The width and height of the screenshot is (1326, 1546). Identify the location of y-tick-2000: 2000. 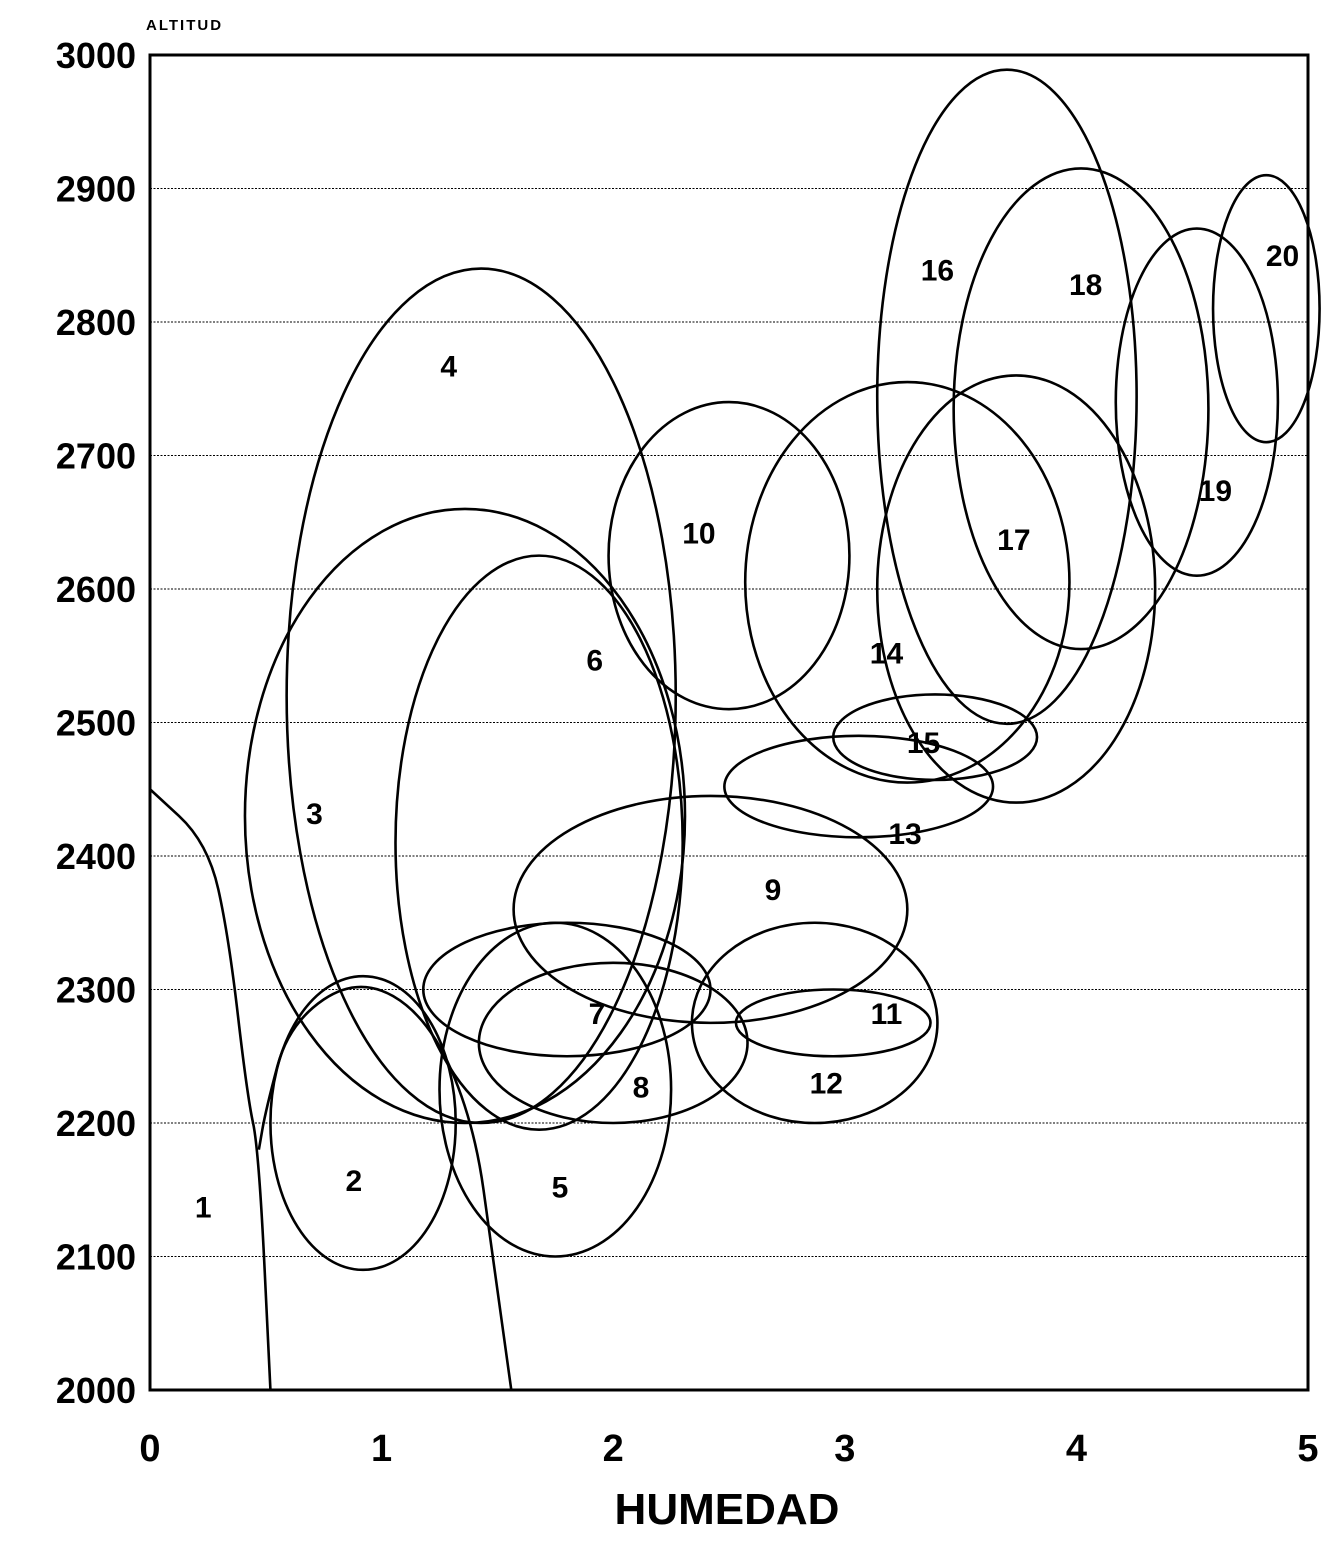
(96, 1390).